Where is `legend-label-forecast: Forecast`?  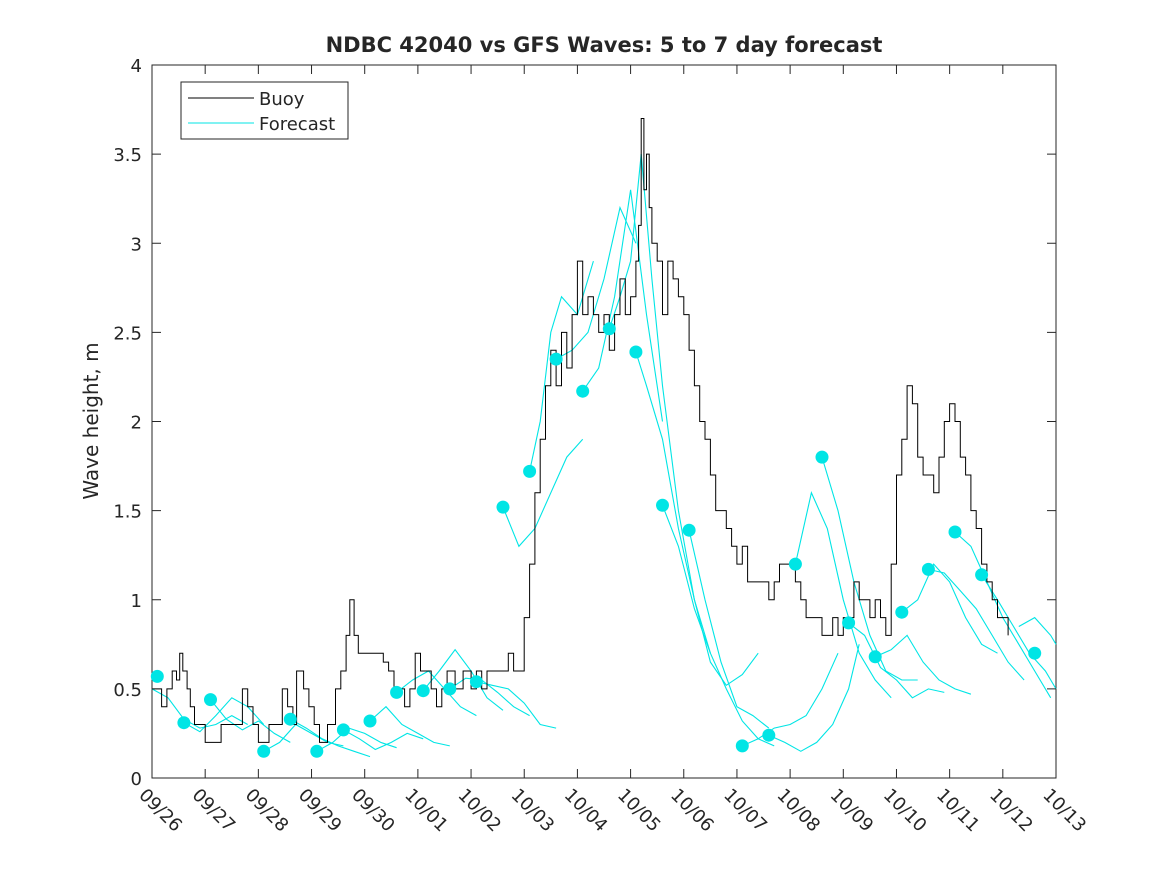 legend-label-forecast: Forecast is located at coordinates (297, 124).